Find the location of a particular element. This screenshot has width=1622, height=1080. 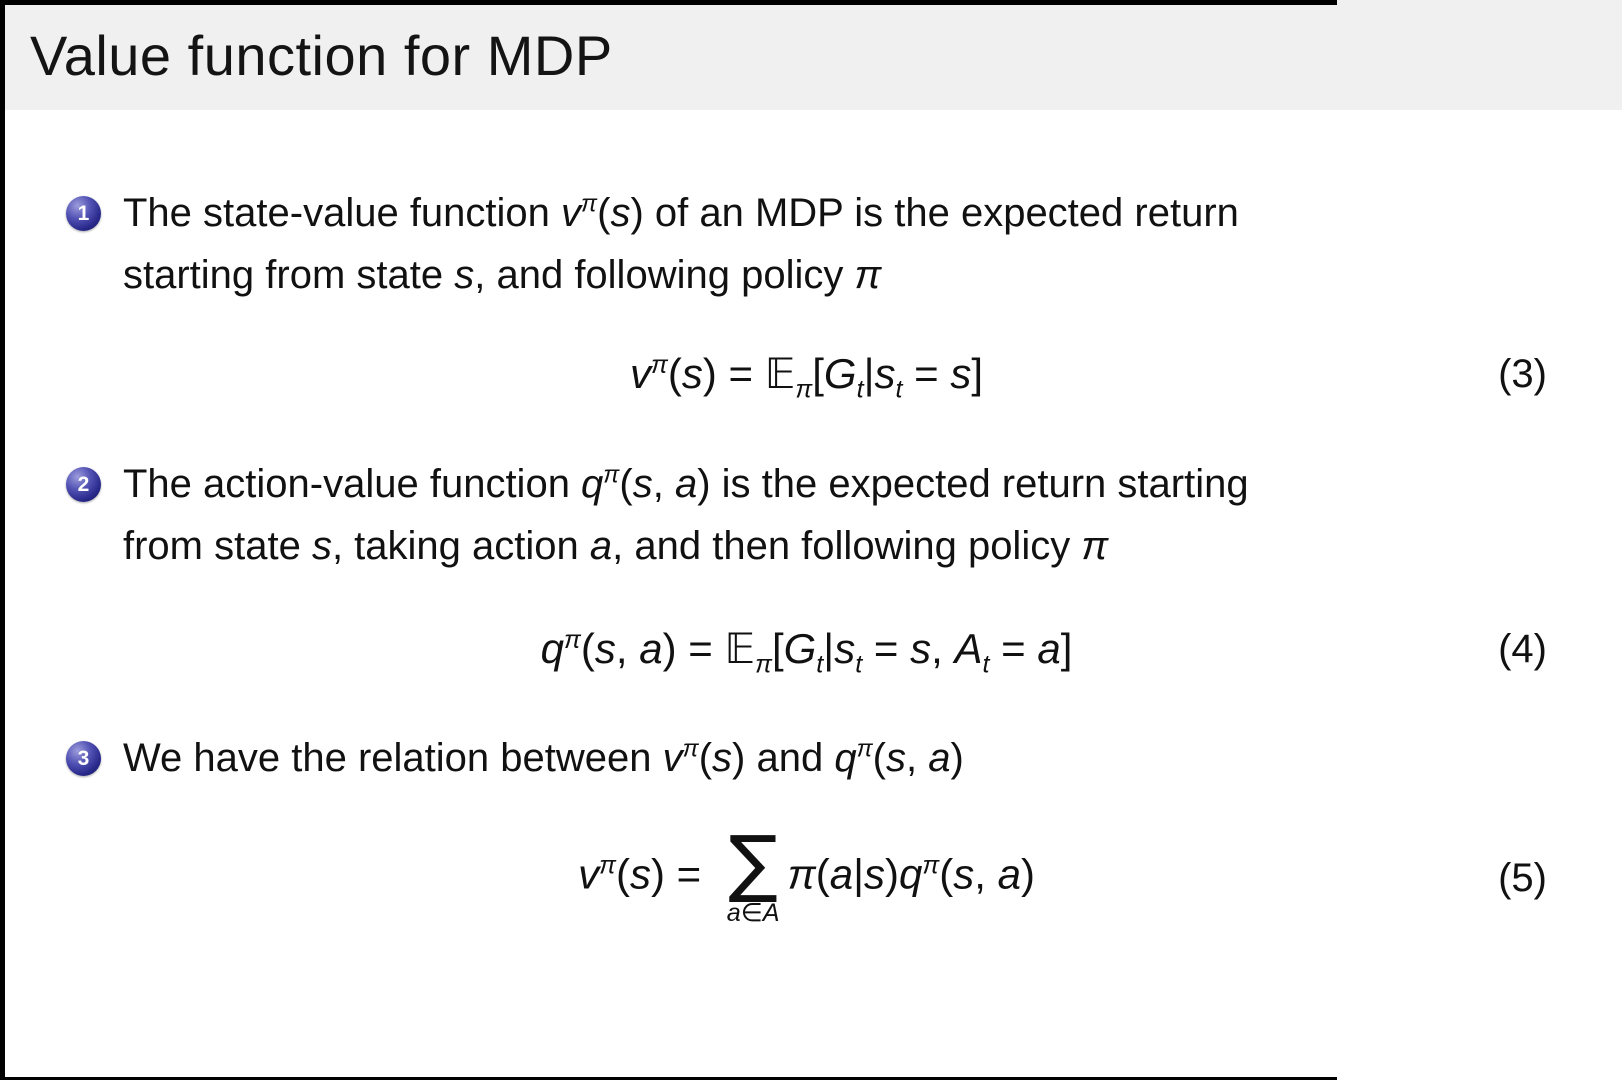

bullet-ball-icon-1: 1 is located at coordinates (83, 213).